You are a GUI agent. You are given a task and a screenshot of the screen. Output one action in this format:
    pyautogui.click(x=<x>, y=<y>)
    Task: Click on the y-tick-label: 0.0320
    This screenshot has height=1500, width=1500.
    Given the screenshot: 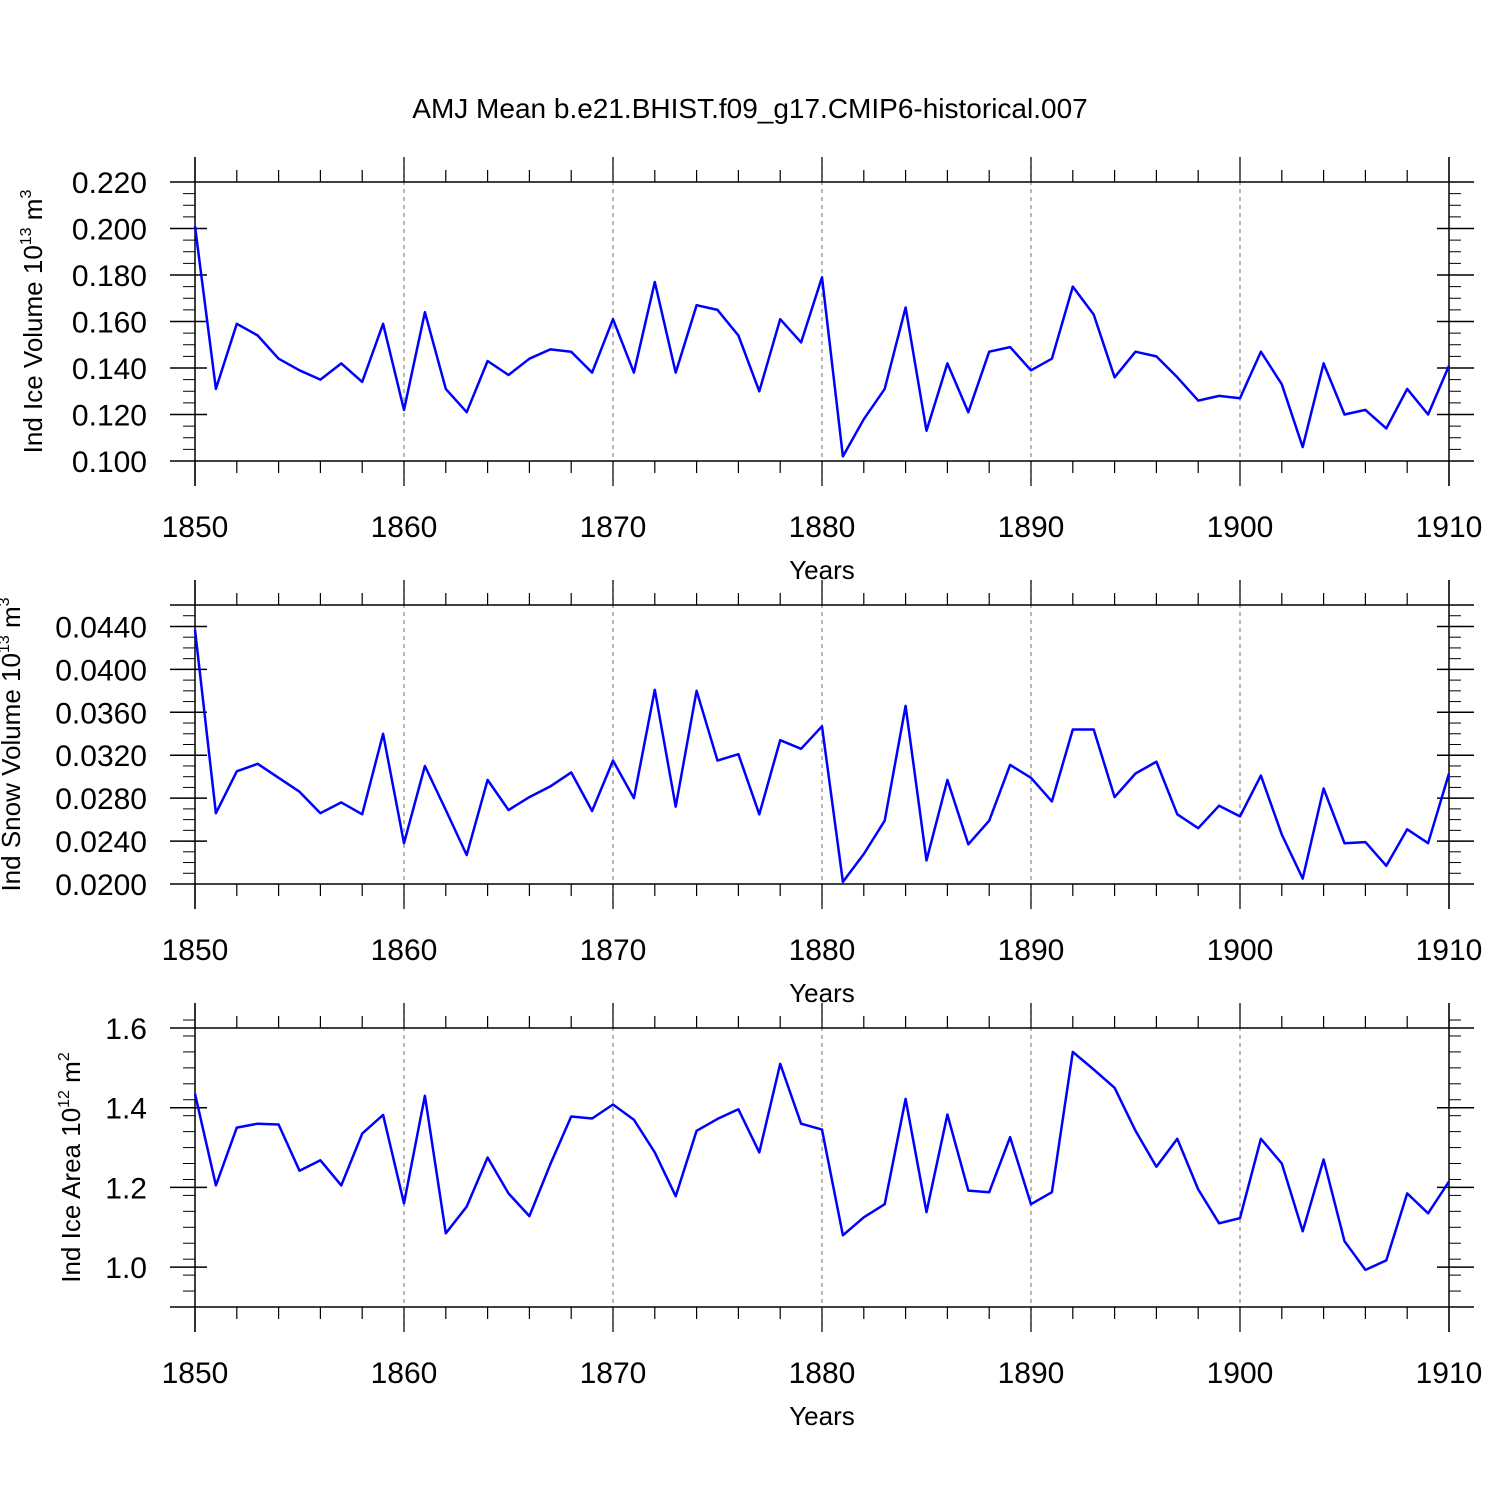 What is the action you would take?
    pyautogui.click(x=101, y=756)
    